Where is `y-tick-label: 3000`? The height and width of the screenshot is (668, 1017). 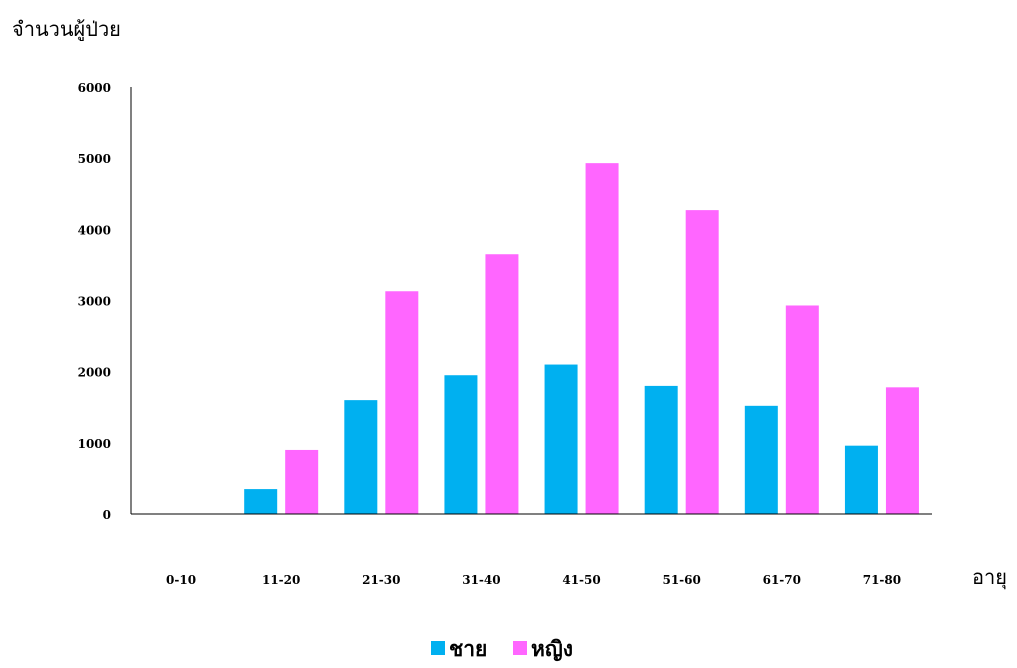
y-tick-label: 3000 is located at coordinates (94, 302).